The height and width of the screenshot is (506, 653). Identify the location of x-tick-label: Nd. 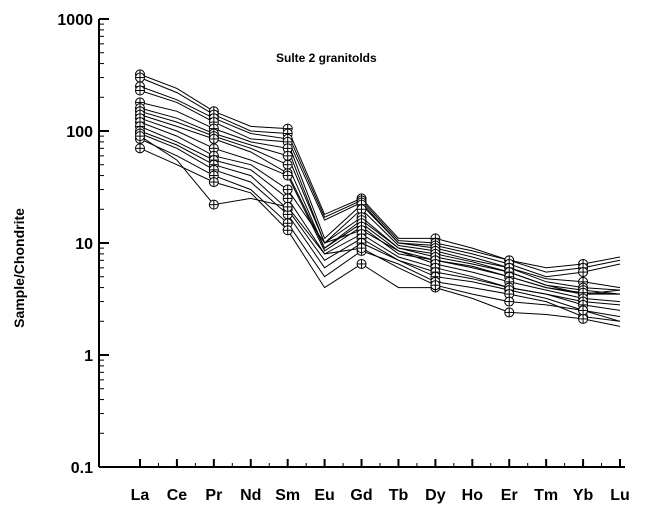
(250, 495).